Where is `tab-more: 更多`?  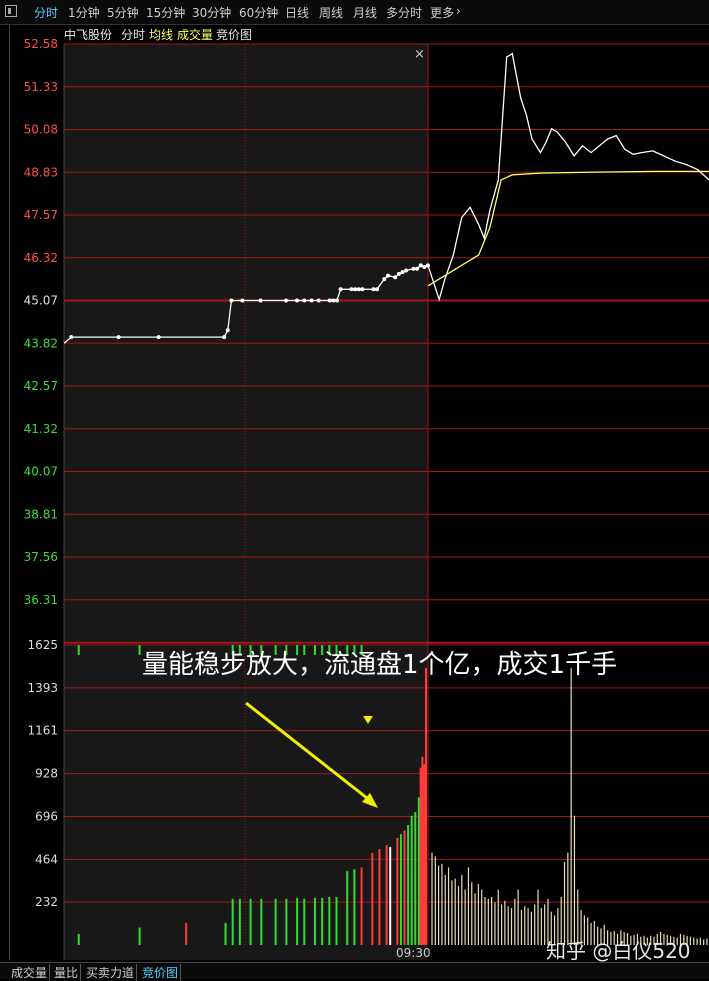 tab-more: 更多 is located at coordinates (442, 13).